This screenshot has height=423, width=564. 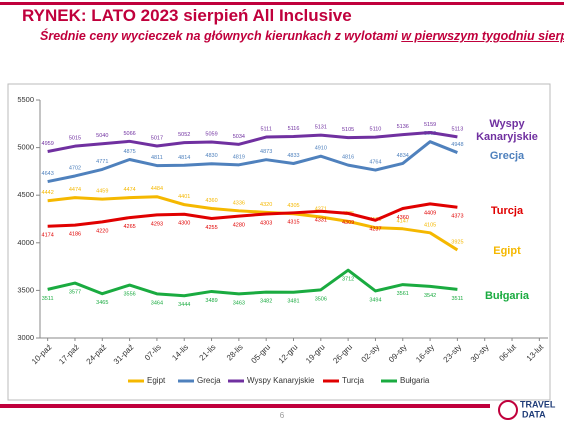 What do you see at coordinates (239, 203) in the screenshot?
I see `data-label: 4336` at bounding box center [239, 203].